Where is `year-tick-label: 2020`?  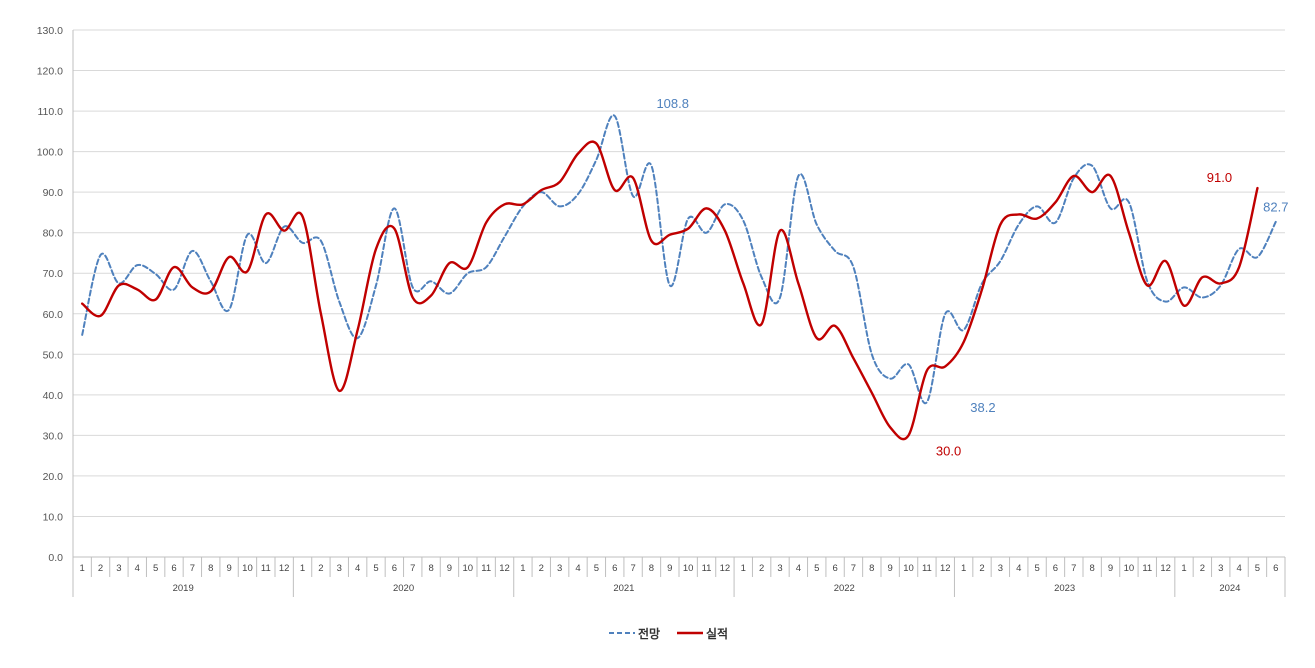 year-tick-label: 2020 is located at coordinates (403, 588).